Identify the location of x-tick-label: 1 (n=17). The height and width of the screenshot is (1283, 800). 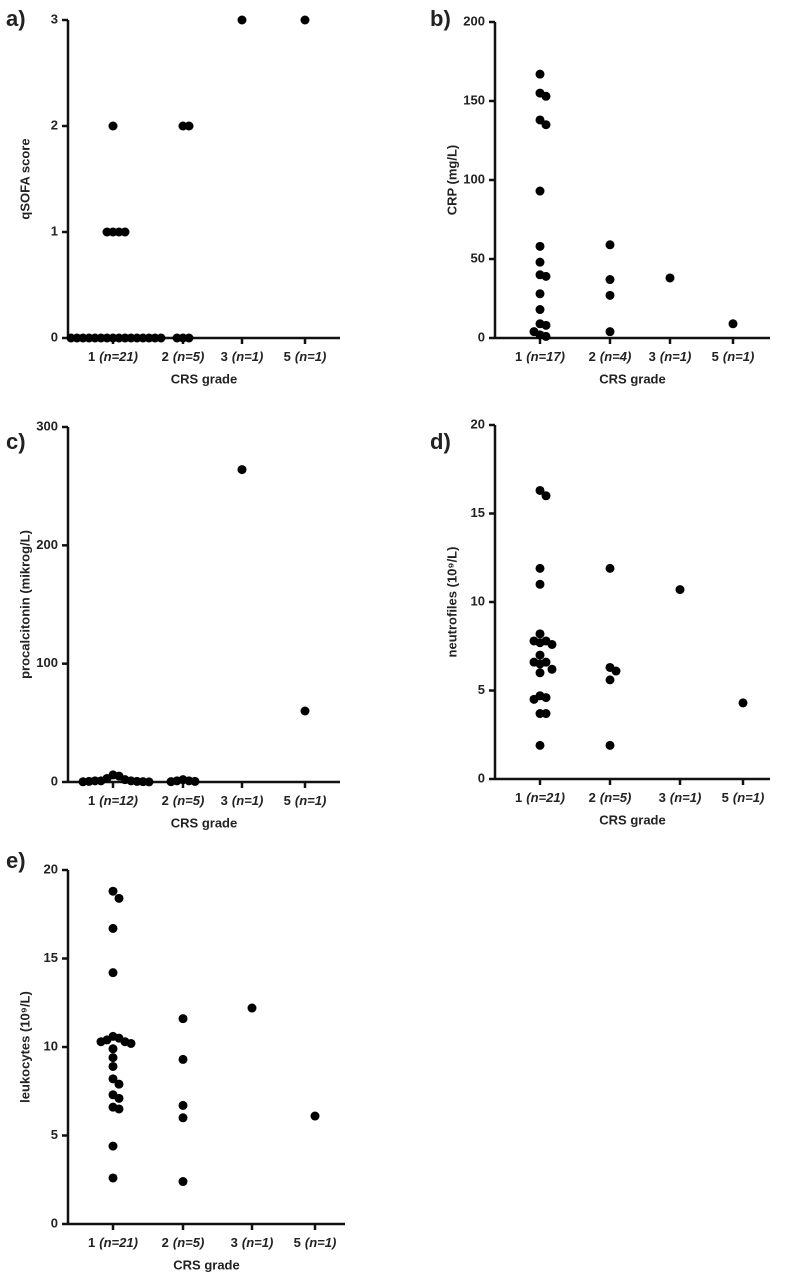
(540, 356).